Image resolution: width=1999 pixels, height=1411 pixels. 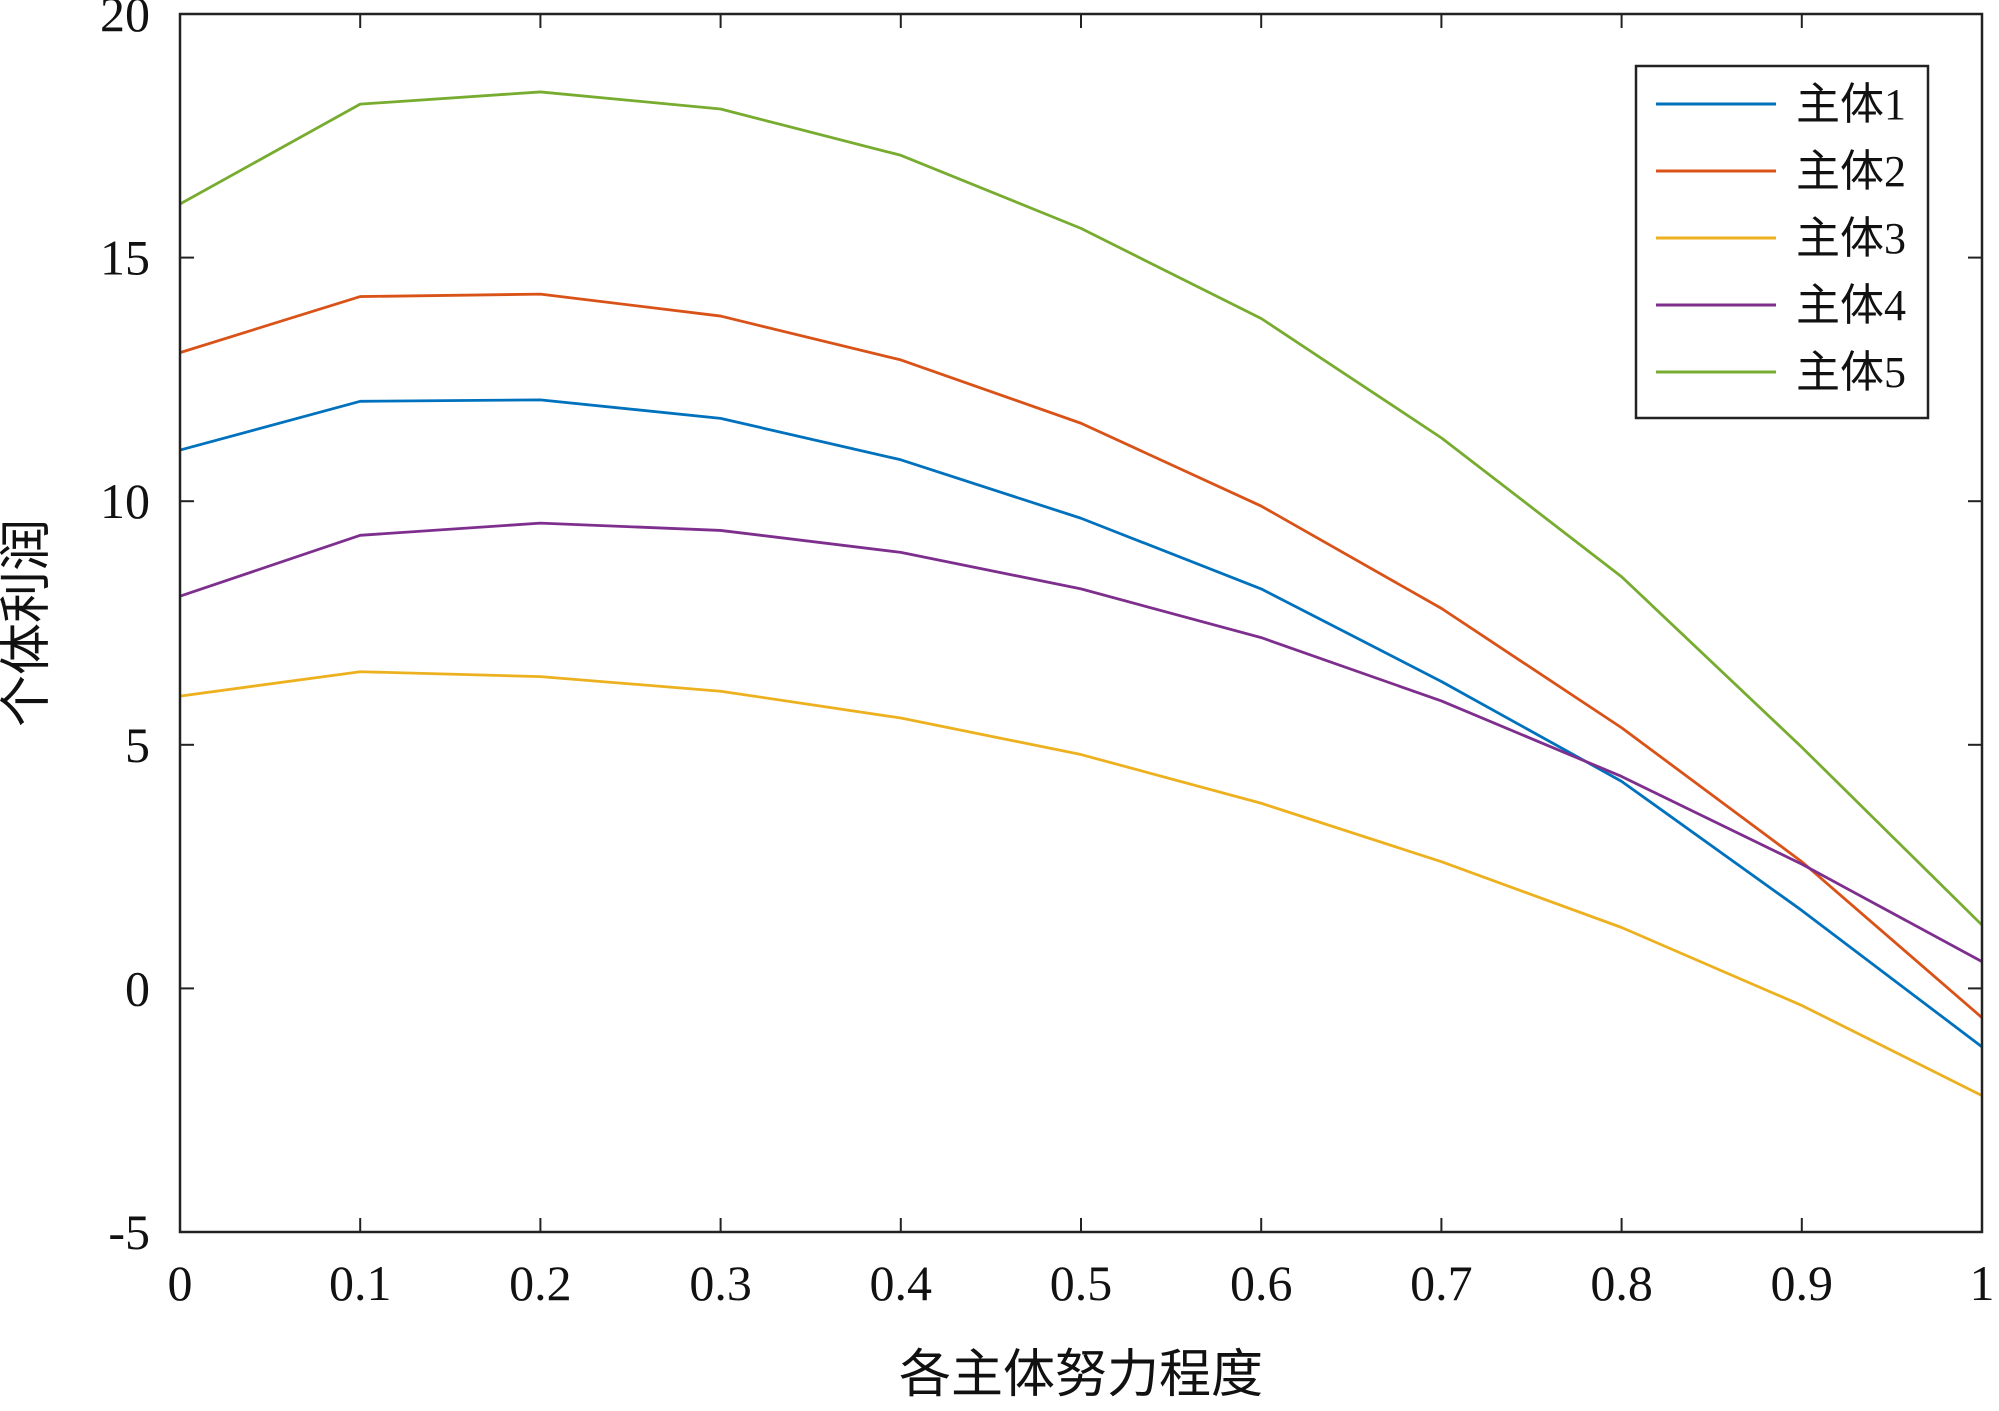 I want to click on y-tick-label: 0, so click(x=137, y=988).